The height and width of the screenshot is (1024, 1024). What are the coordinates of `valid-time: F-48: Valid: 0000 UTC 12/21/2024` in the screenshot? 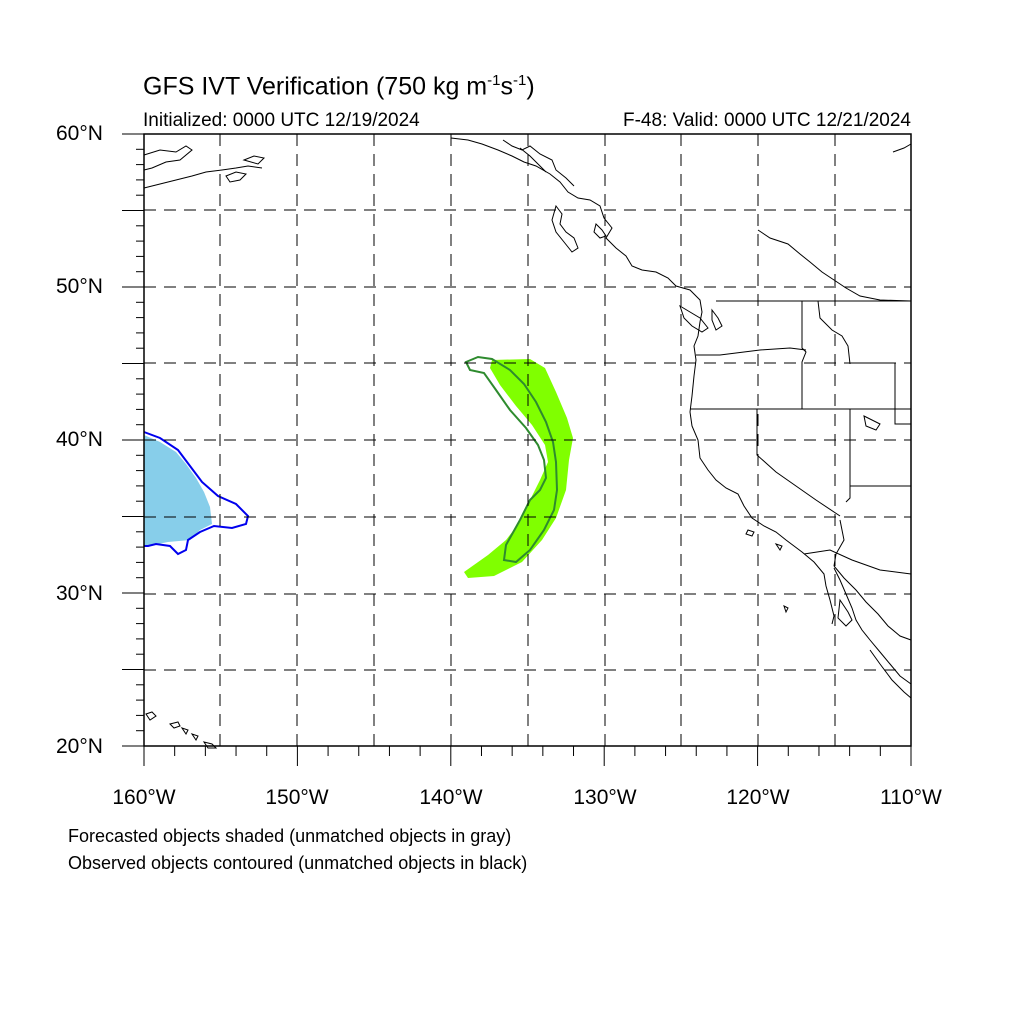 It's located at (767, 120).